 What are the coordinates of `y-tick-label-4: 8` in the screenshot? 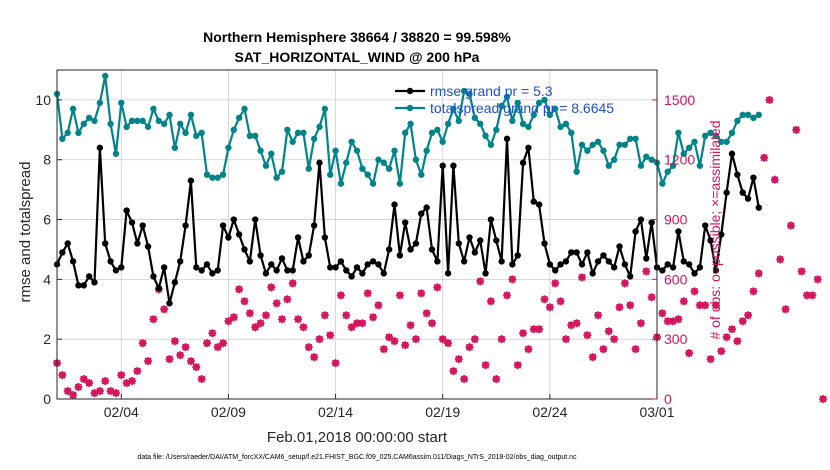 It's located at (47, 160).